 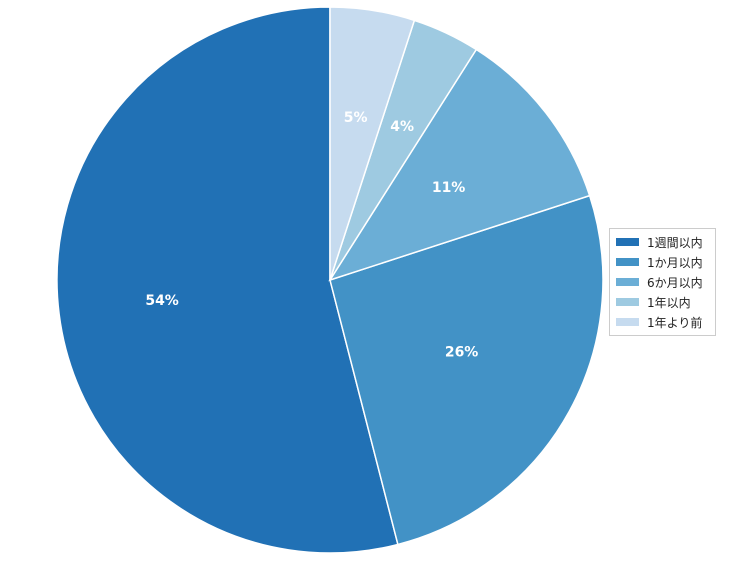 What do you see at coordinates (372, 143) in the screenshot?
I see `slice-over-1year` at bounding box center [372, 143].